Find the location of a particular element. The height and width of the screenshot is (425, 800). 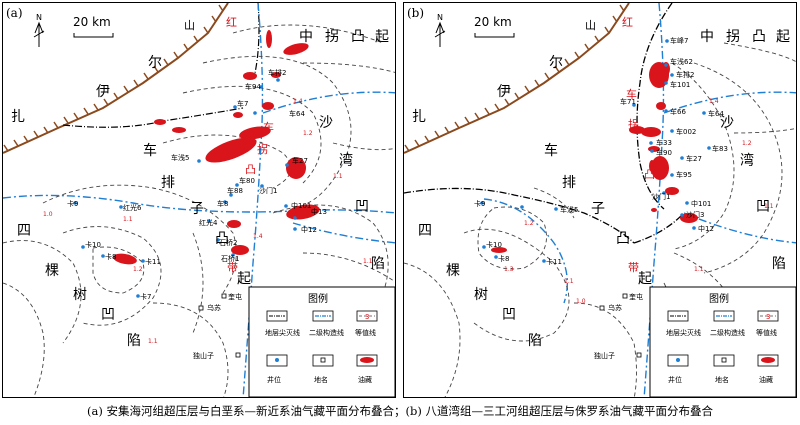

legend-pinchout: 地层尖灭线 is located at coordinates (282, 323).